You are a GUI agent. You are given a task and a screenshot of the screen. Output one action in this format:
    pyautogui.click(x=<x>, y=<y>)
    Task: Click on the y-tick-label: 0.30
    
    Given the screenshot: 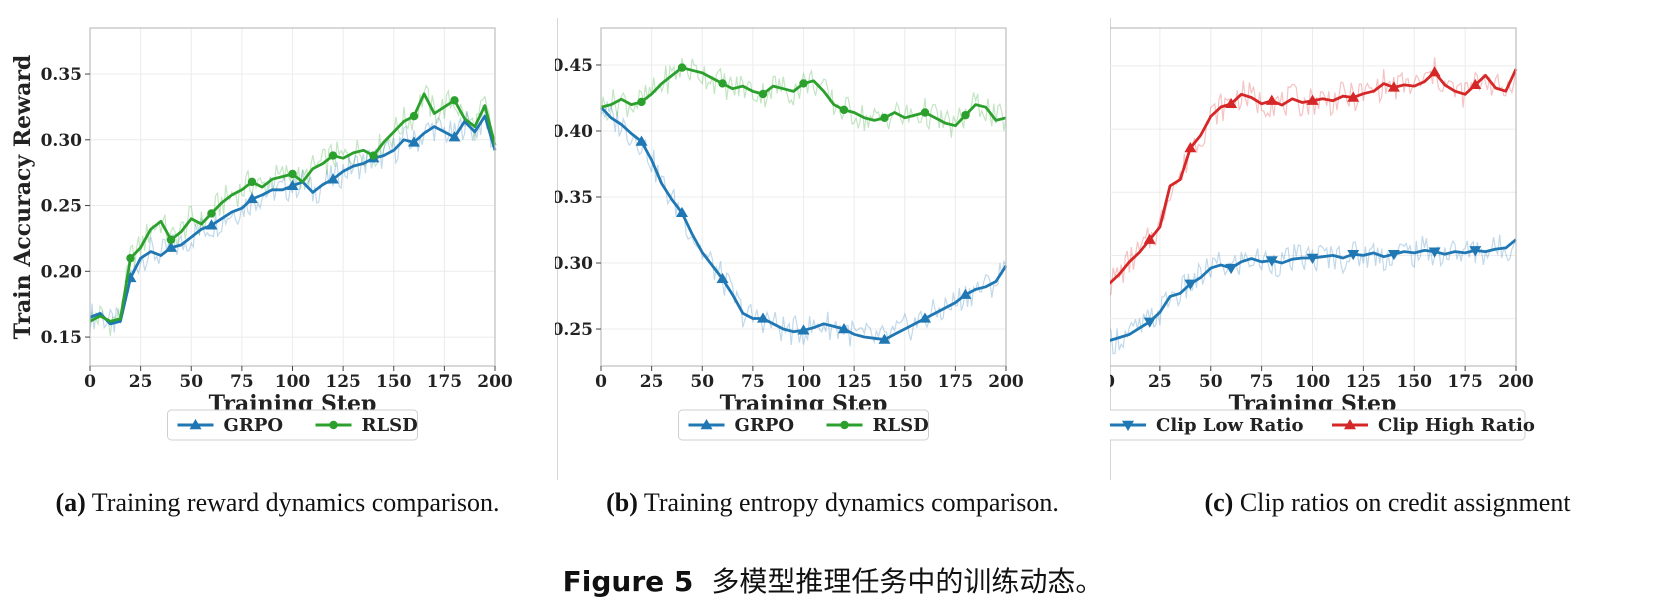 What is the action you would take?
    pyautogui.click(x=574, y=264)
    